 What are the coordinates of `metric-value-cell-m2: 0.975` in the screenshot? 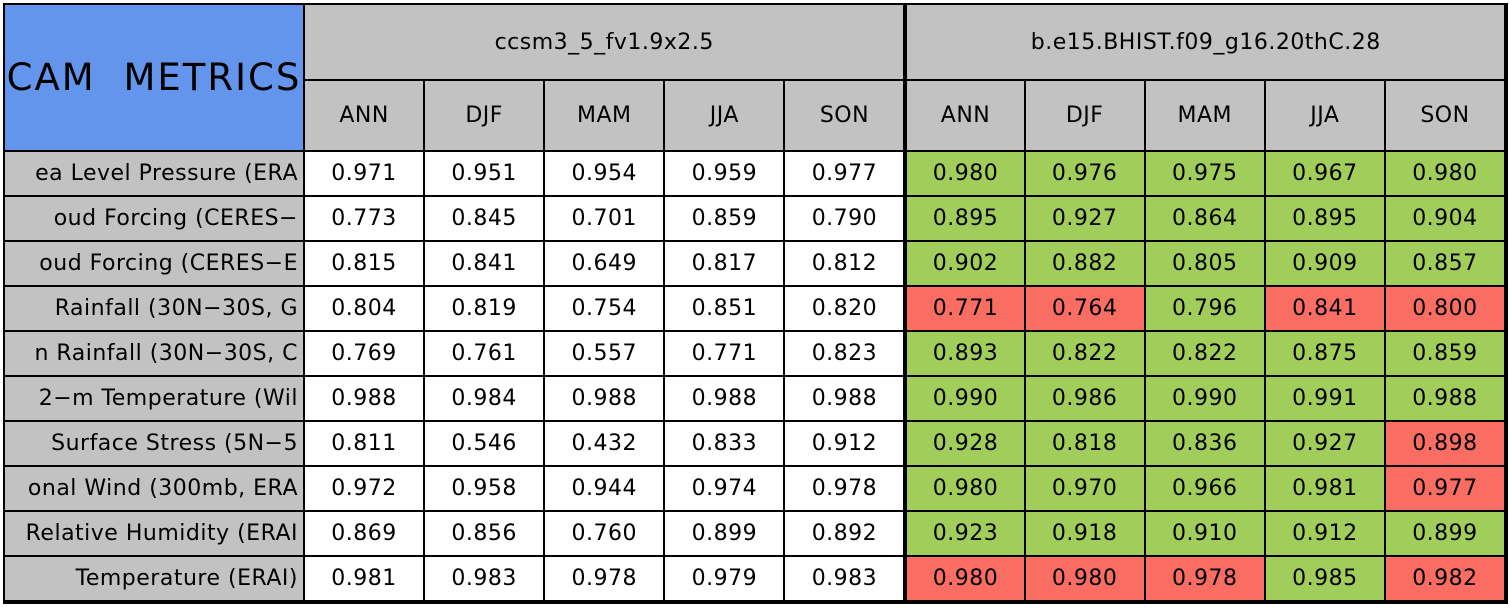 It's located at (1205, 174).